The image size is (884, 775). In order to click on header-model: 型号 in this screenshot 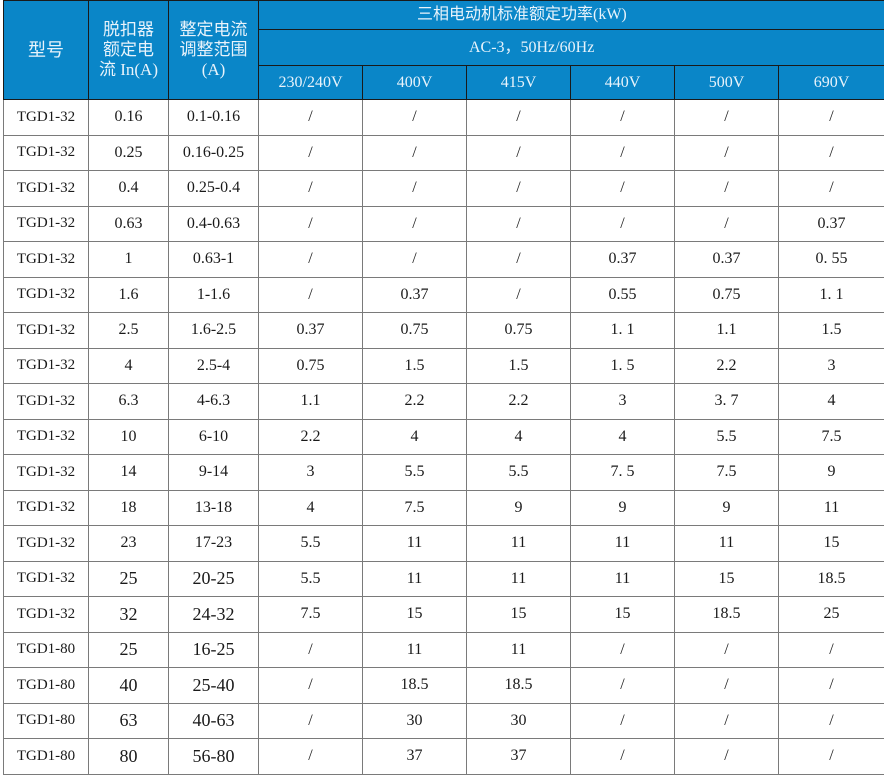, I will do `click(46, 50)`.